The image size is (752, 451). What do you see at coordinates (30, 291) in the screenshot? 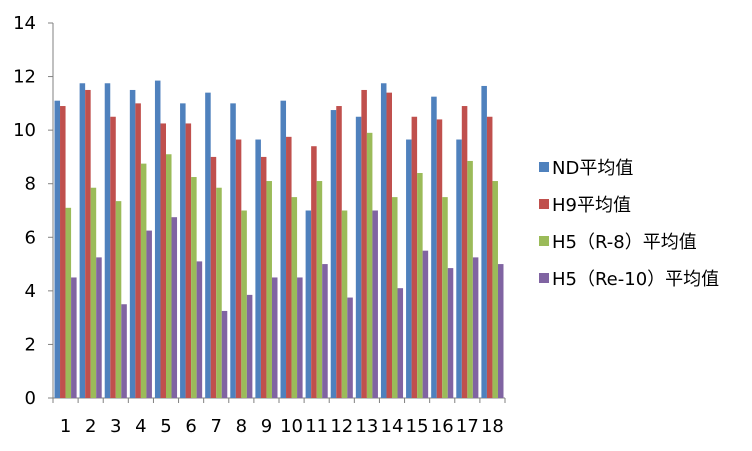
I see `y-tick-label: 4` at bounding box center [30, 291].